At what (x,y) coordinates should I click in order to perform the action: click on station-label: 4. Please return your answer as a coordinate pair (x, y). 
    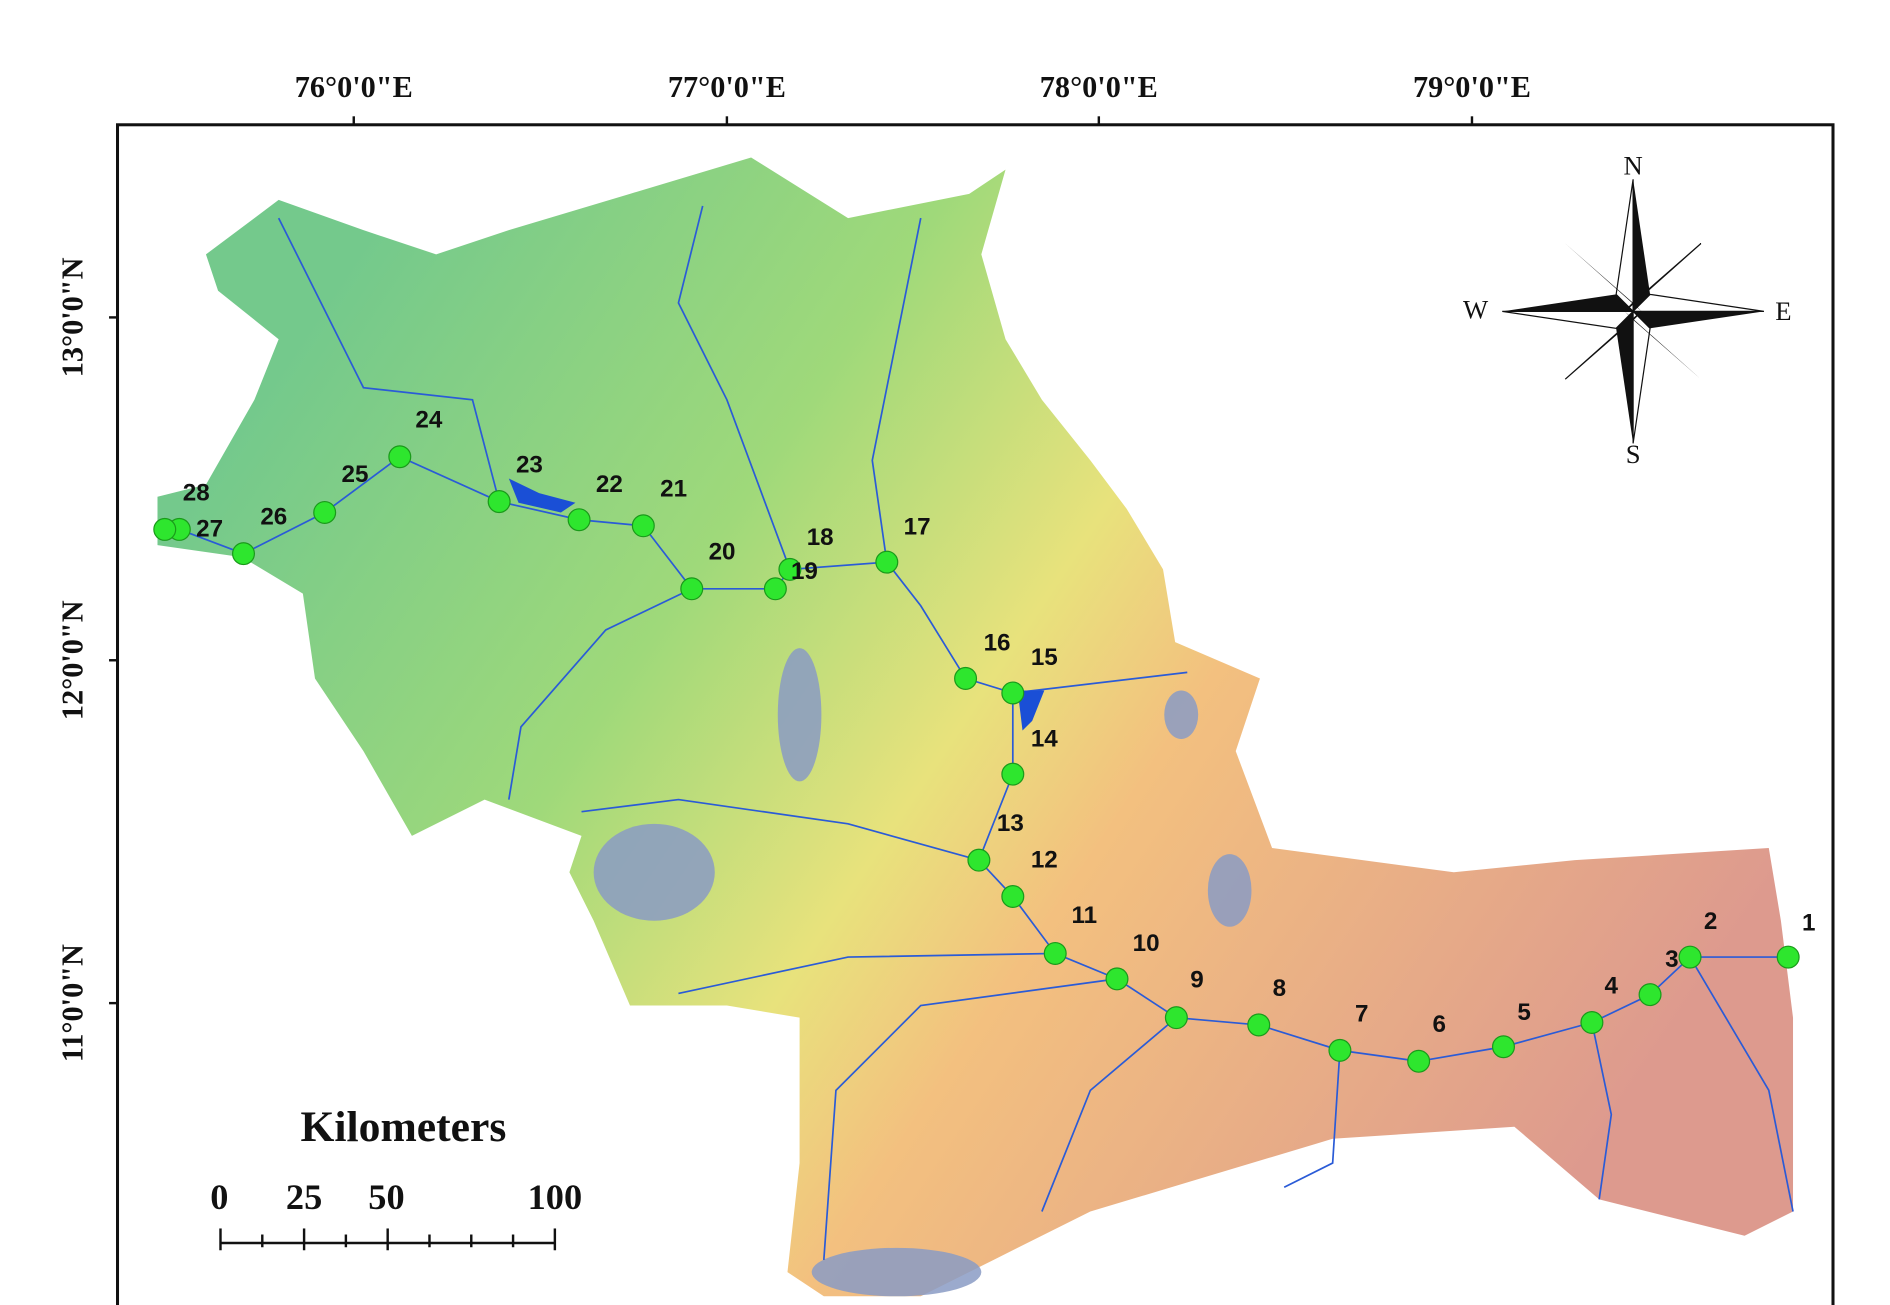
    Looking at the image, I should click on (1612, 985).